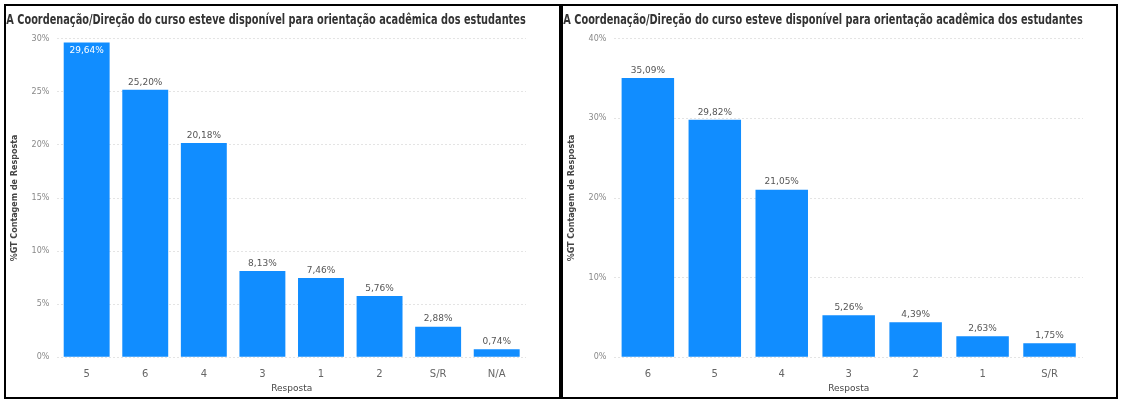 The height and width of the screenshot is (403, 1130). Describe the element at coordinates (380, 287) in the screenshot. I see `data-label: 5,76%` at that location.